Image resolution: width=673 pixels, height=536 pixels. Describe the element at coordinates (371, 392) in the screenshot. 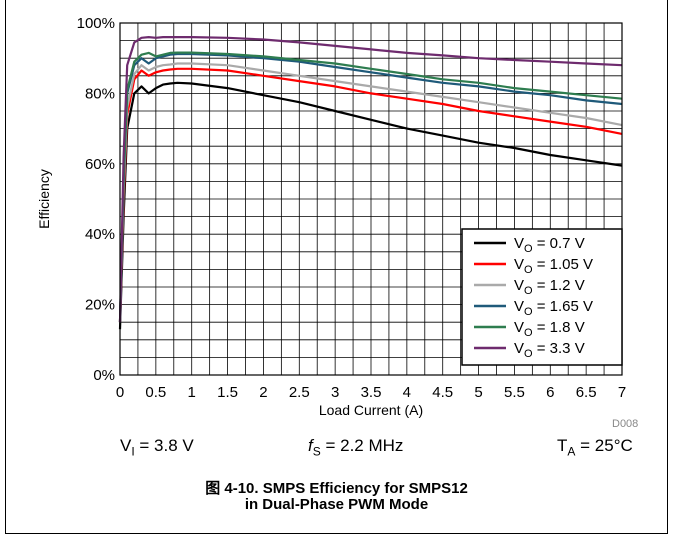

I see `x-tick-label: 3.5` at that location.